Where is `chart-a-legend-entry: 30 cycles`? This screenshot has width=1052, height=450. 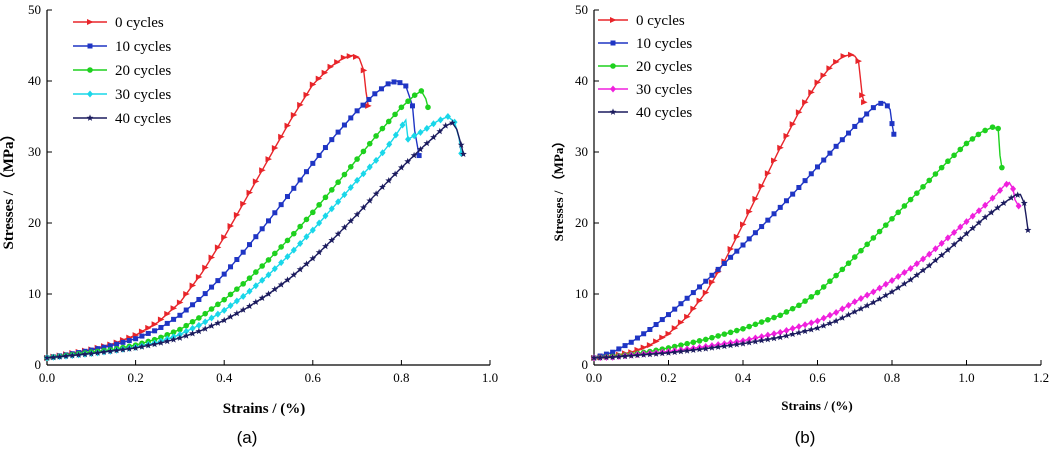 chart-a-legend-entry: 30 cycles is located at coordinates (122, 95).